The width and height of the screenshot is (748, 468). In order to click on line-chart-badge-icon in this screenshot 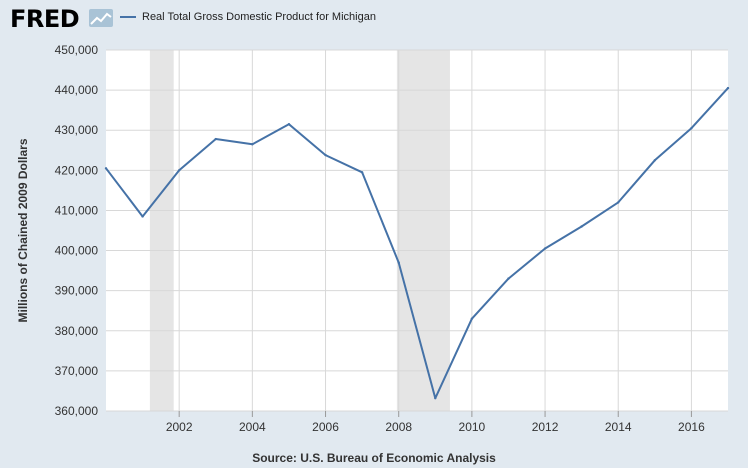, I will do `click(101, 18)`.